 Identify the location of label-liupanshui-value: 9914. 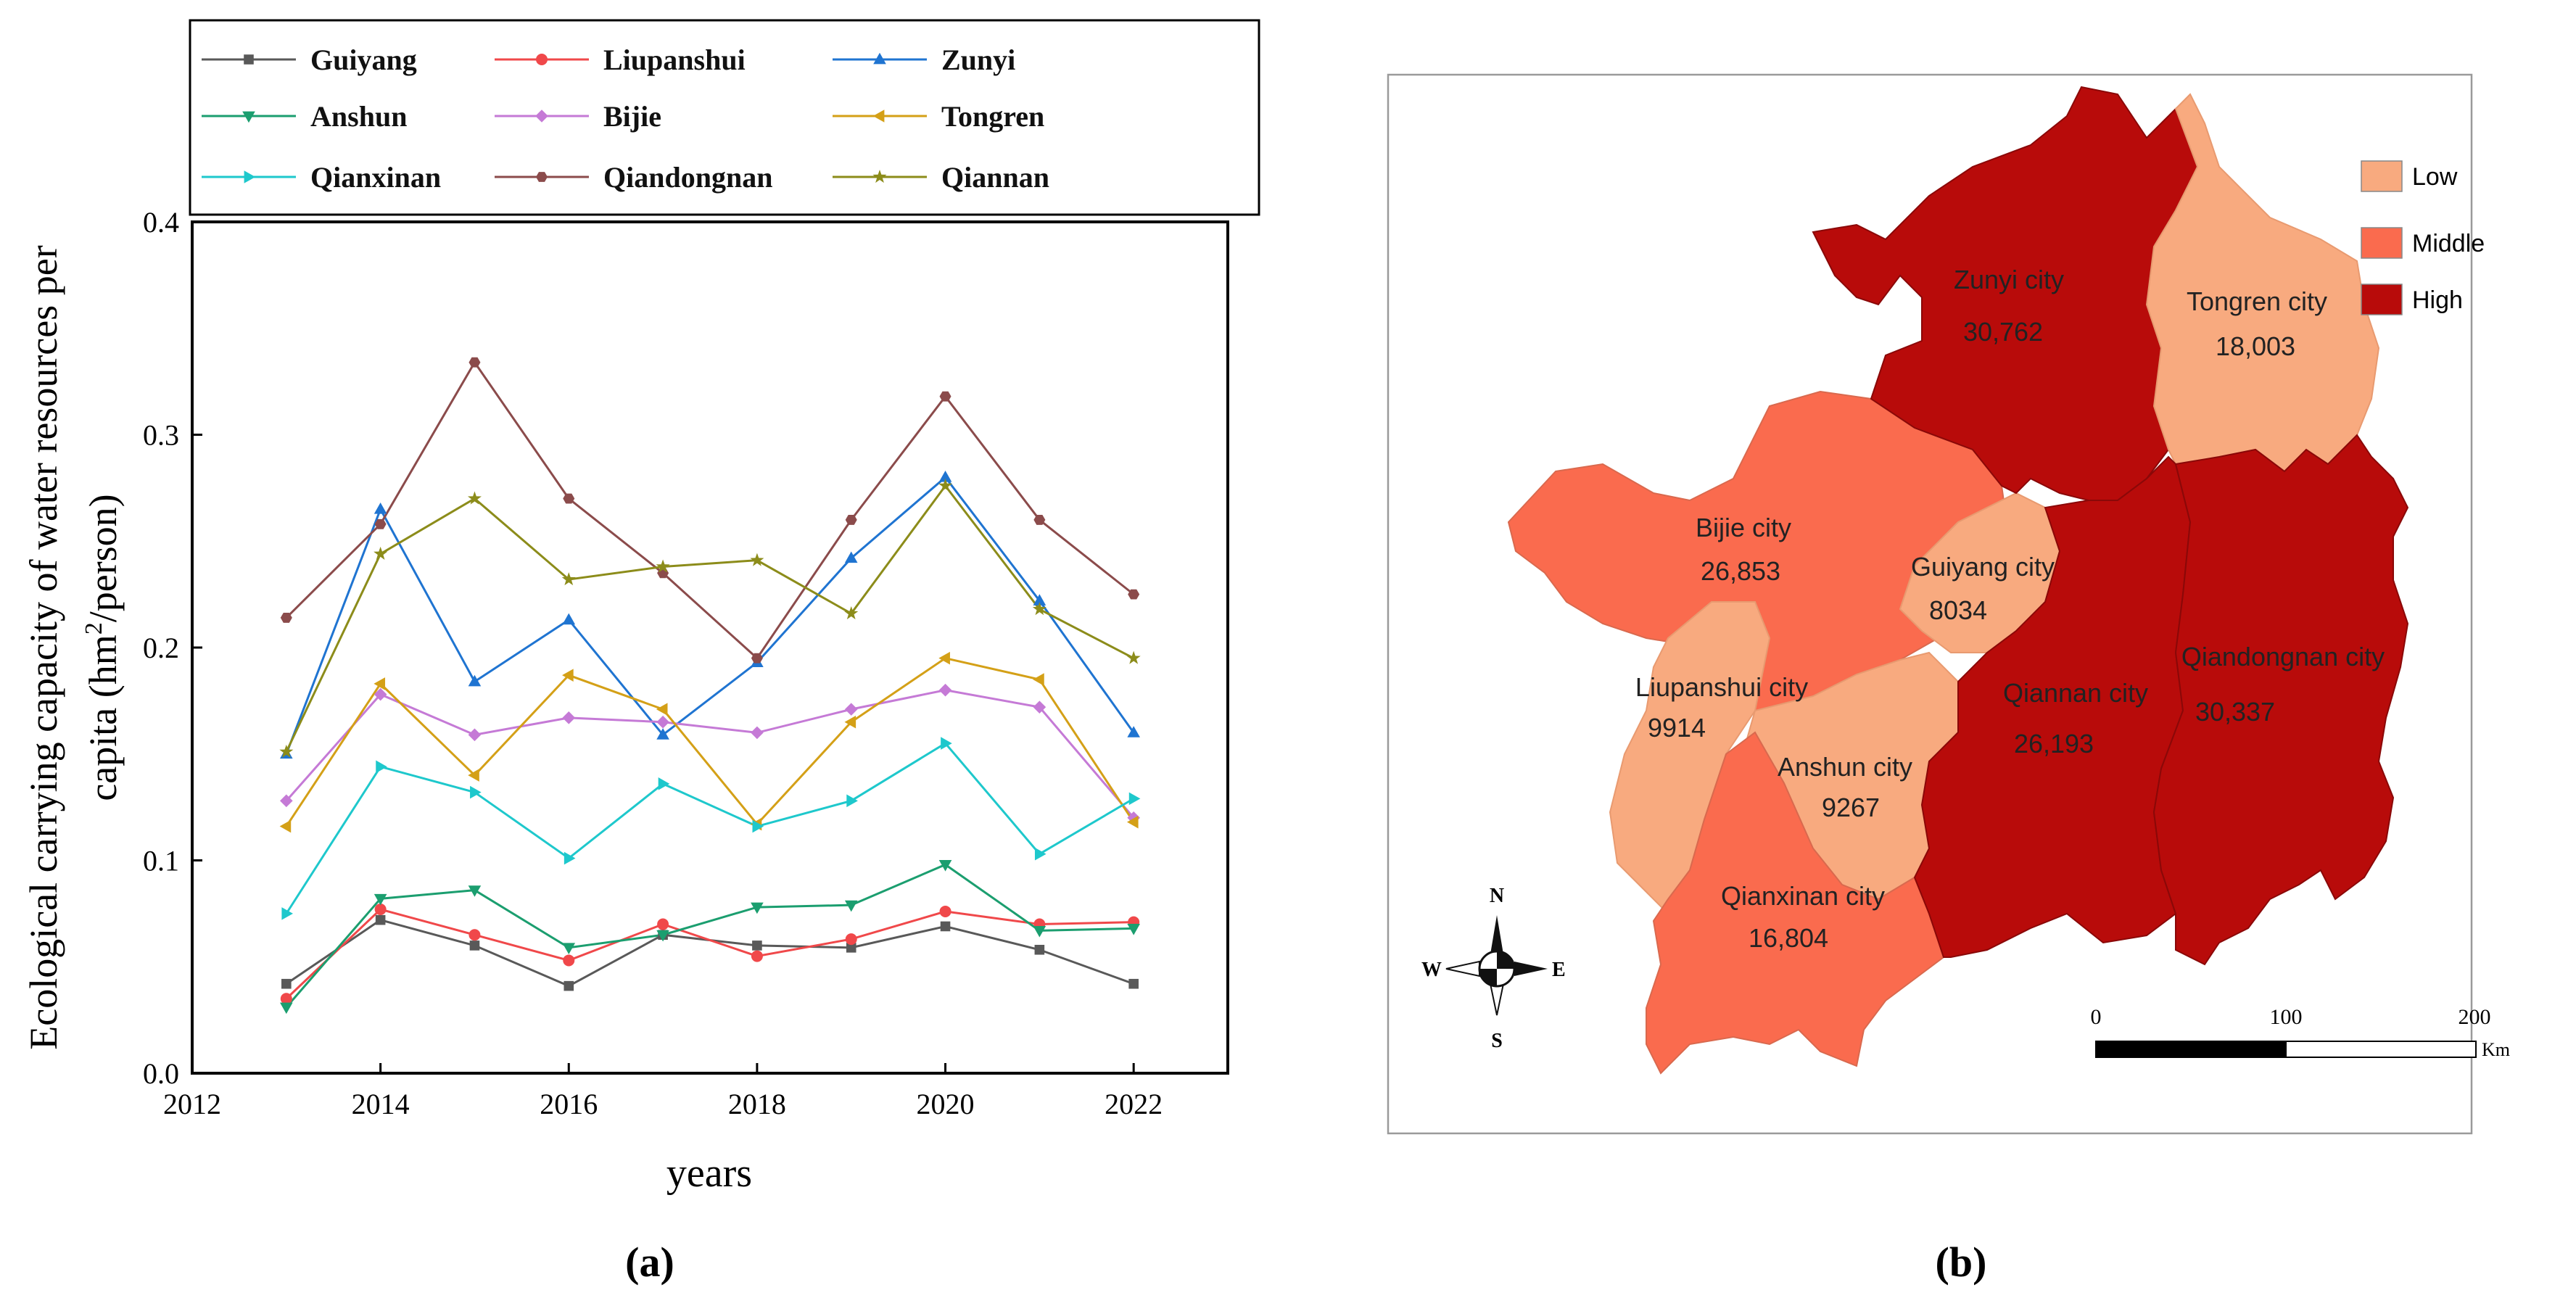
(1677, 728).